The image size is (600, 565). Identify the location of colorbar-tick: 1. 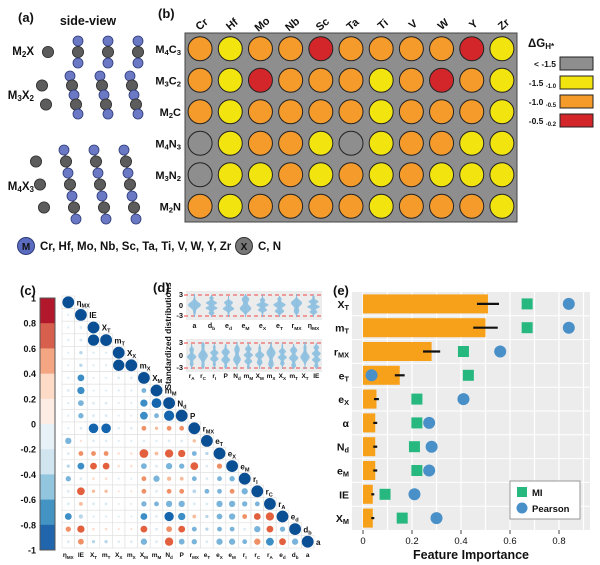
(33, 299).